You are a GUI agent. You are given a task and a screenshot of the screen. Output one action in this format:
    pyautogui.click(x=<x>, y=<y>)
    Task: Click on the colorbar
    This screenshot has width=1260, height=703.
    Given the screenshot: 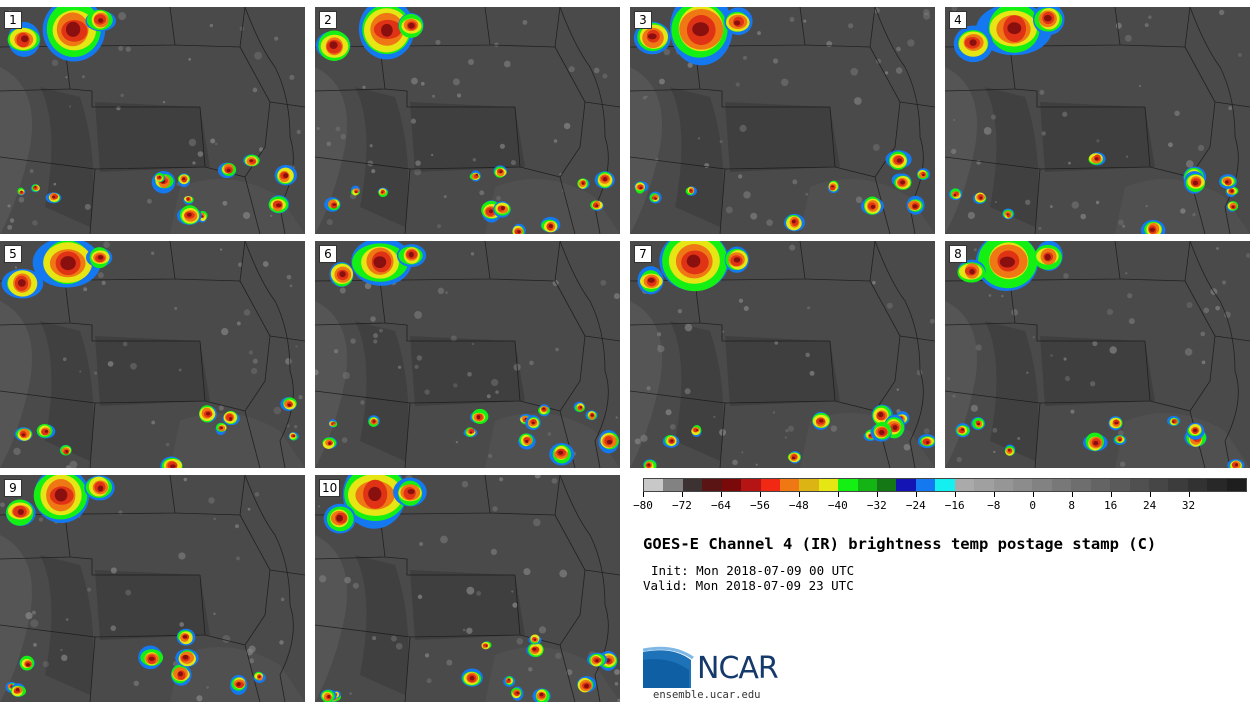 What is the action you would take?
    pyautogui.click(x=945, y=485)
    